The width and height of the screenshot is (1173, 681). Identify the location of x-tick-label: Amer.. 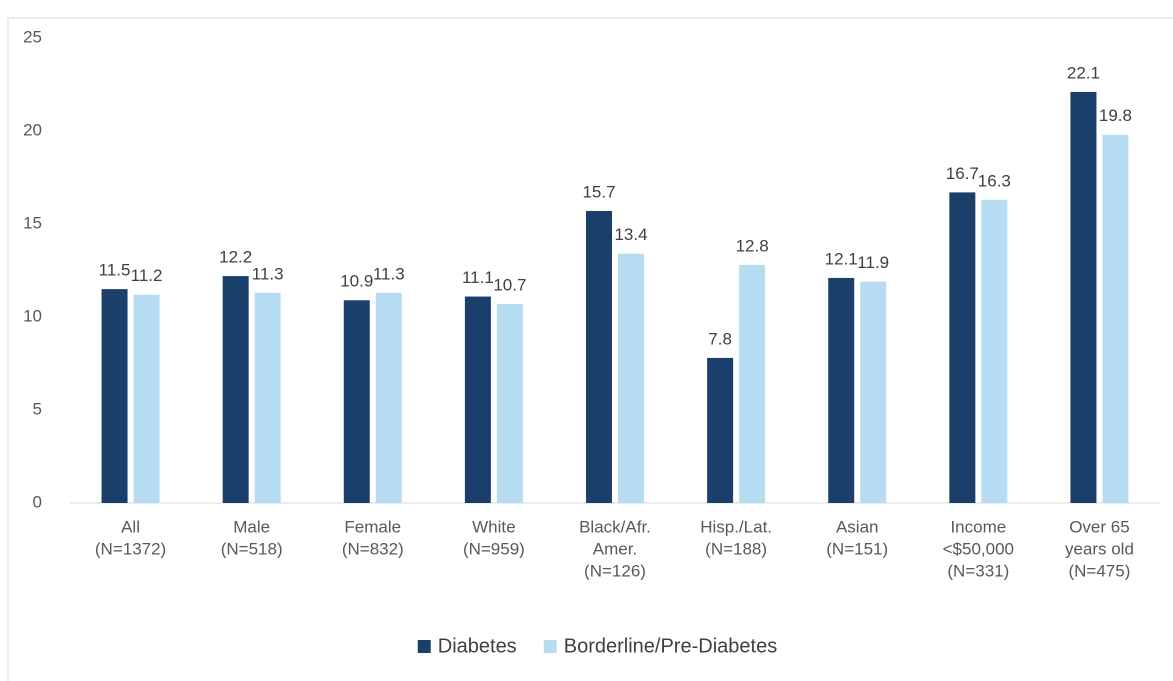
(615, 548).